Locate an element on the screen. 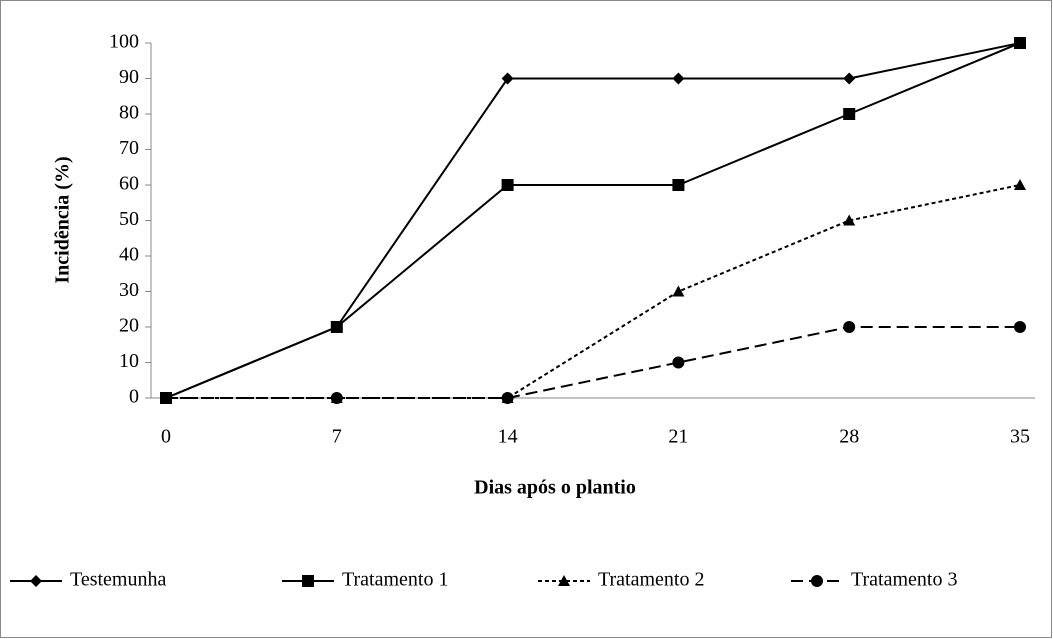 The width and height of the screenshot is (1053, 639). y-tick-label: 90 is located at coordinates (129, 77).